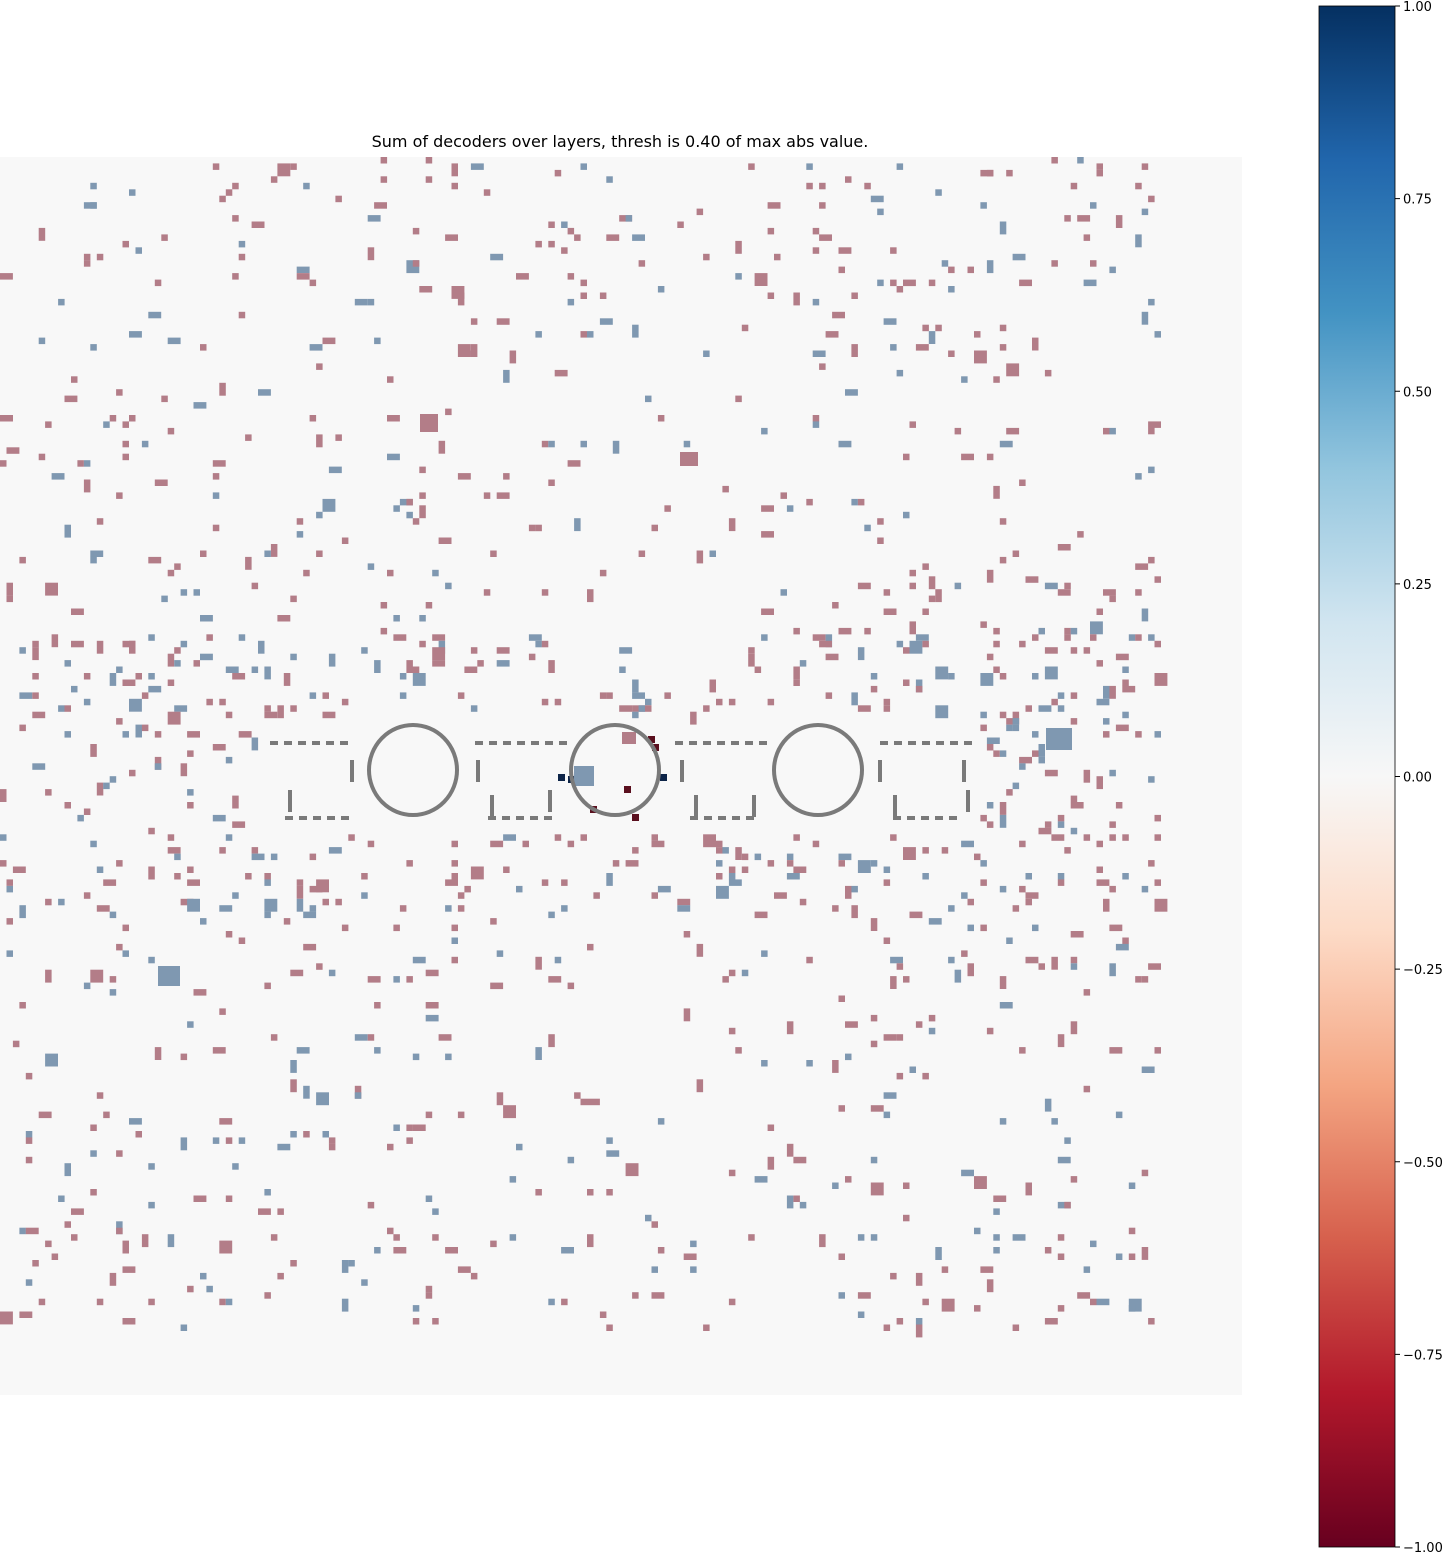  Describe the element at coordinates (1417, 7) in the screenshot. I see `colorbar-tick-label: 1.00` at that location.